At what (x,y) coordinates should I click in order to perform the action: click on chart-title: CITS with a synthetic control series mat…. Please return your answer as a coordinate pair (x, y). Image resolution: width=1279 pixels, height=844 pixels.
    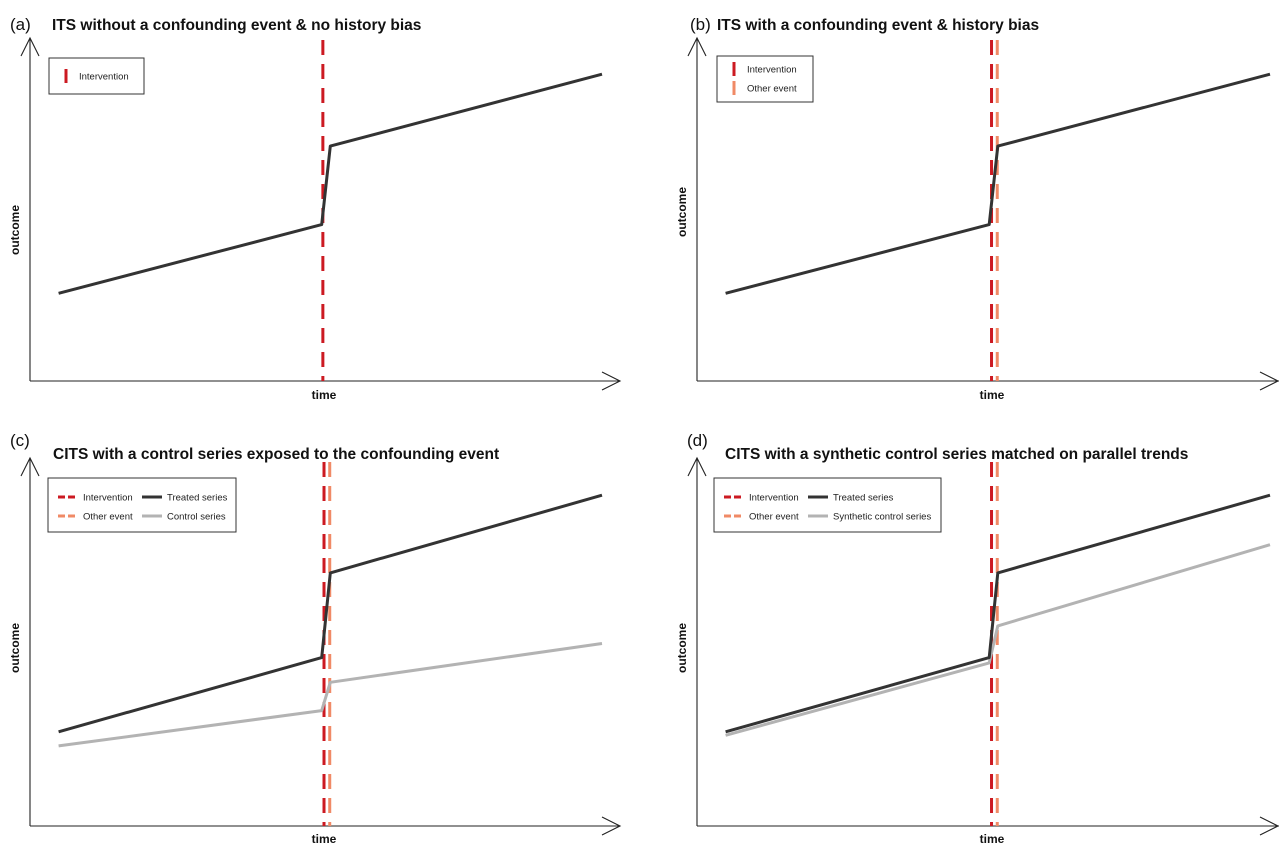
    Looking at the image, I should click on (956, 454).